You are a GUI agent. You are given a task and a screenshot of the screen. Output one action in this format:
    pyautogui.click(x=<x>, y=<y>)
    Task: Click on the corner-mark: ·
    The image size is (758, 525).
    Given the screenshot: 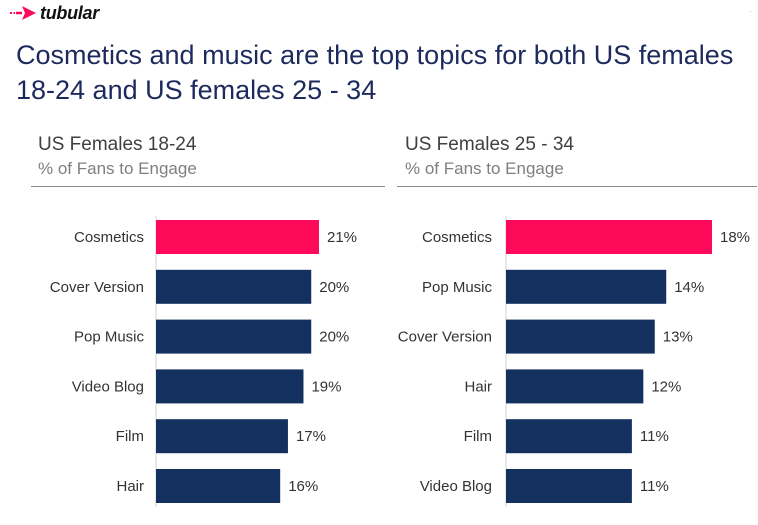 What is the action you would take?
    pyautogui.click(x=750, y=11)
    